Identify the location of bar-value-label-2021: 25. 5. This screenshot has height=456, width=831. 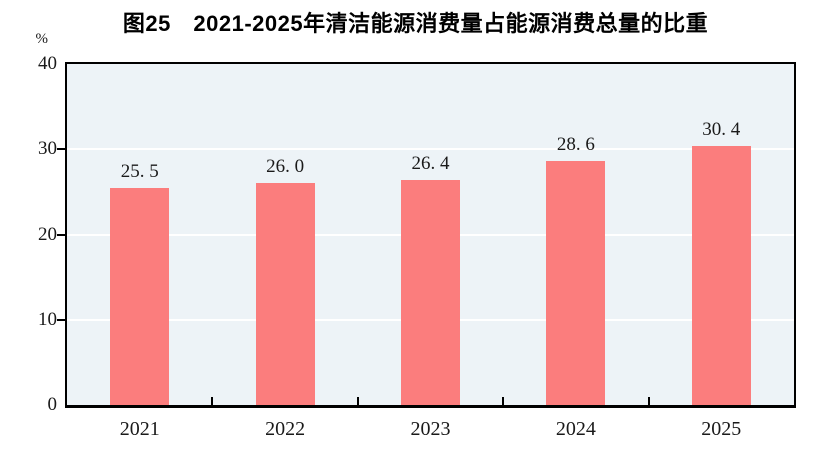
(139, 171).